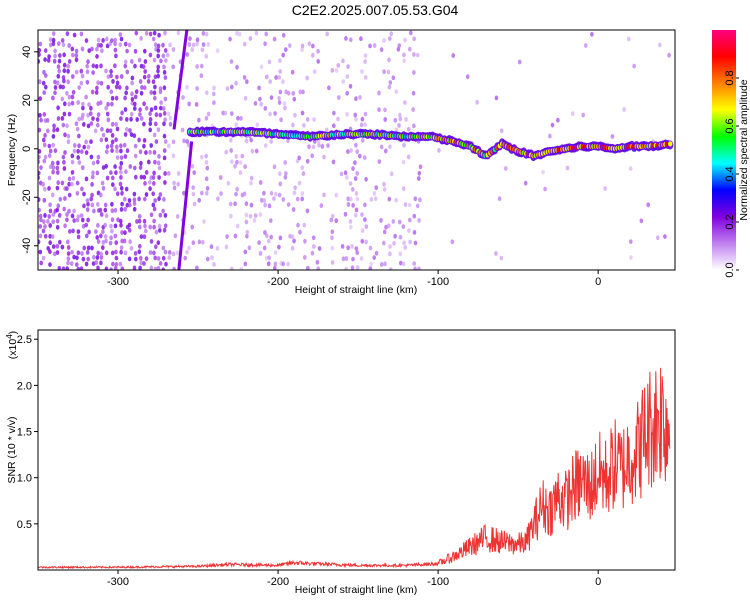 The height and width of the screenshot is (605, 750). I want to click on colorbar-tick-label: 0.4, so click(730, 173).